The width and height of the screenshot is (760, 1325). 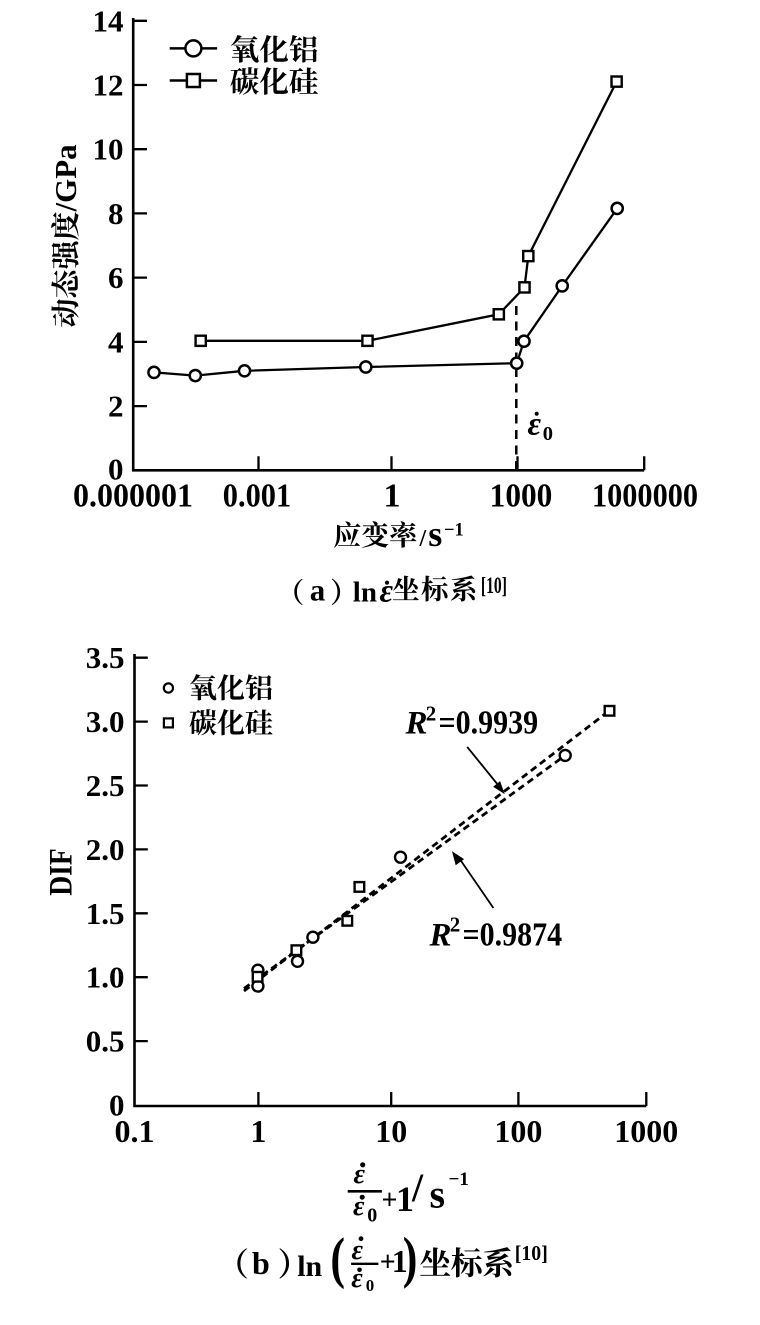 What do you see at coordinates (65, 178) in the screenshot?
I see `svg-text: /GPa` at bounding box center [65, 178].